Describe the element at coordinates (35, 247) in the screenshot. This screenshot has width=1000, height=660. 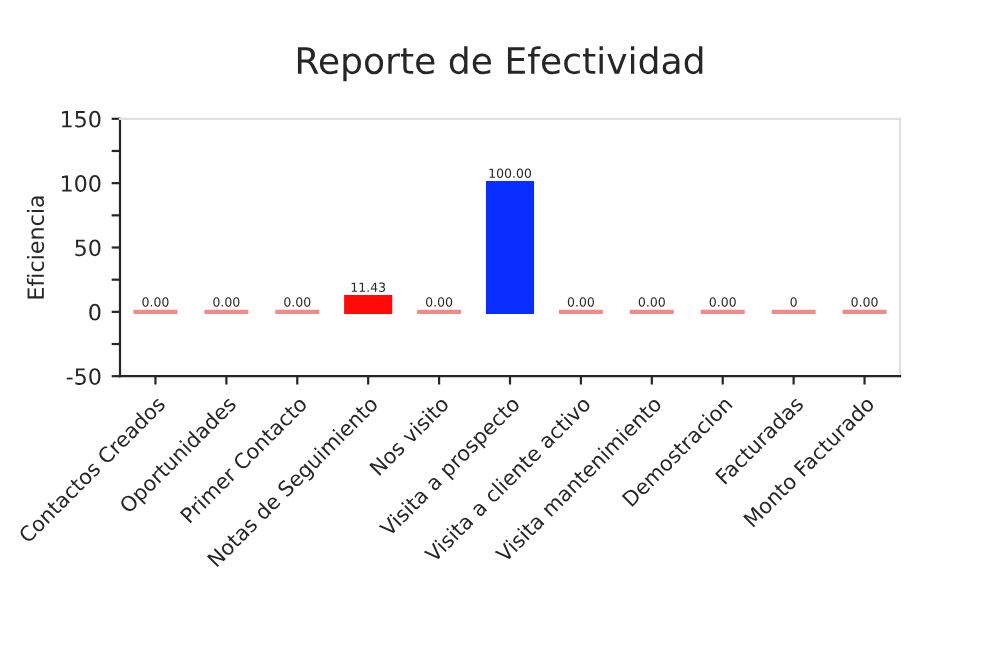
I see `y-axis-title: Eficiencia` at that location.